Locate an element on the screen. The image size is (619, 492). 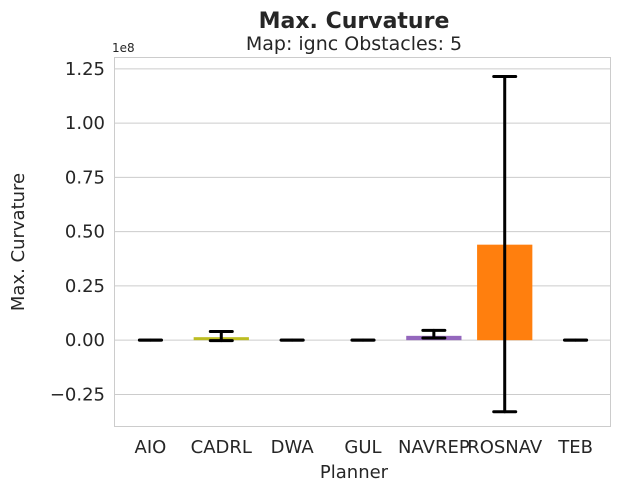
y-axis-label: Max. Curvature is located at coordinates (18, 242).